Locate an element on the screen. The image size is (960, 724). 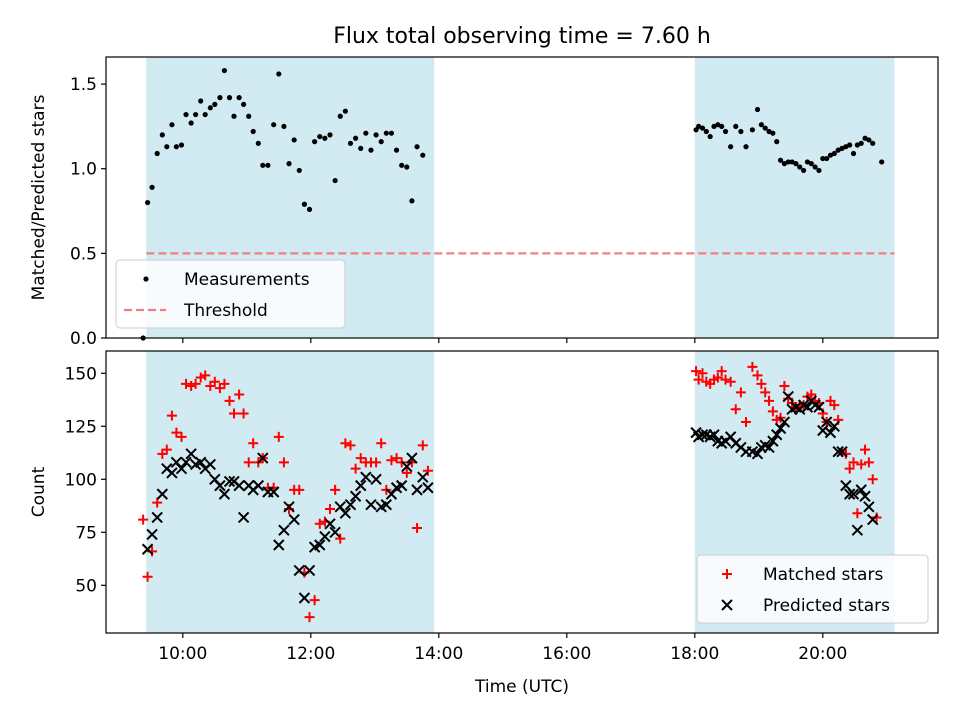
legend-label: Matched stars is located at coordinates (823, 575).